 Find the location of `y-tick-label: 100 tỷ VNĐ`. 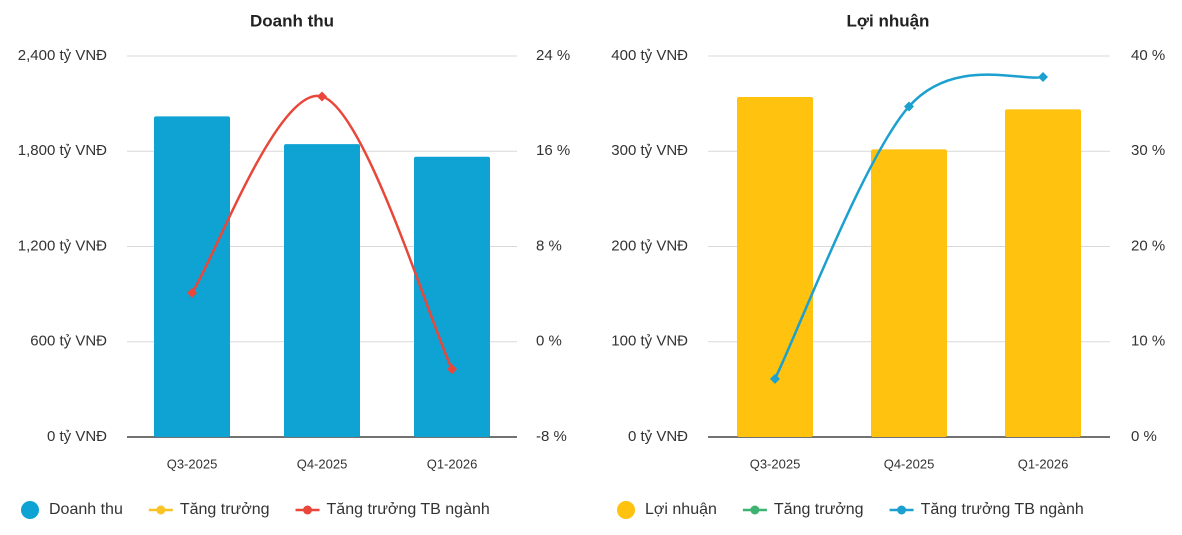

y-tick-label: 100 tỷ VNĐ is located at coordinates (649, 341).